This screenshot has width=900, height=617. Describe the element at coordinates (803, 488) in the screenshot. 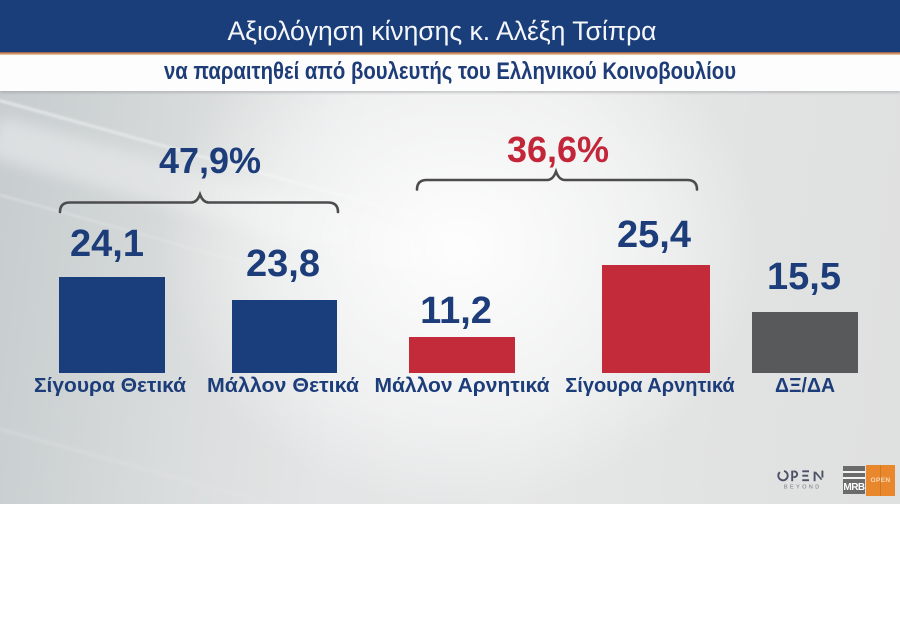

I see `svg-text: BEYOND` at that location.